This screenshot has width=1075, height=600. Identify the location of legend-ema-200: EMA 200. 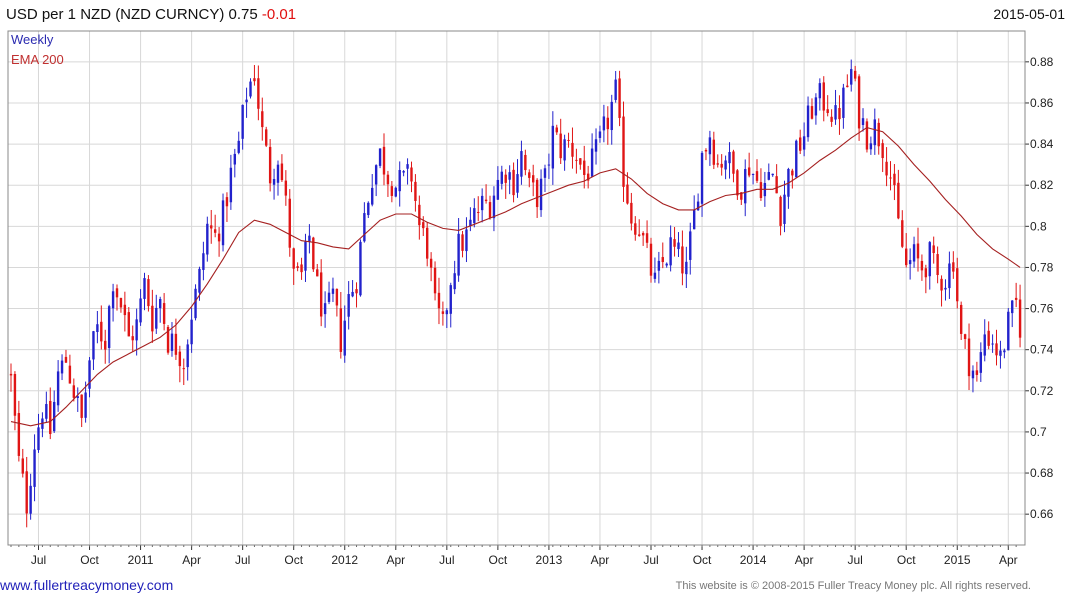
(37, 59).